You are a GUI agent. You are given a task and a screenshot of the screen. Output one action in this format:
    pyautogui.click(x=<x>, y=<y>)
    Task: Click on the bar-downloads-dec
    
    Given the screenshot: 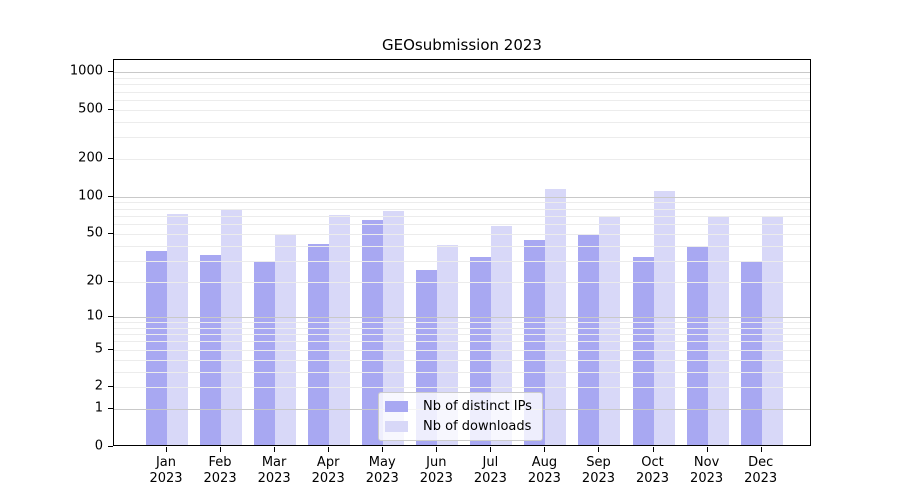 What is the action you would take?
    pyautogui.click(x=772, y=330)
    